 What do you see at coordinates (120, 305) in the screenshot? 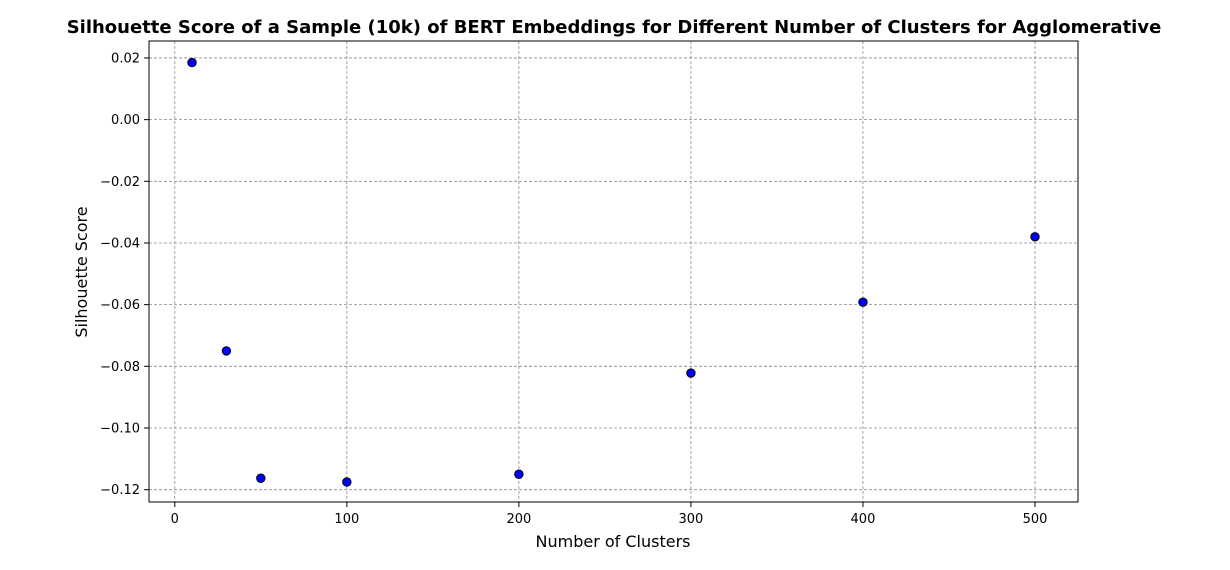
I see `y-tick-label: −0.06` at bounding box center [120, 305].